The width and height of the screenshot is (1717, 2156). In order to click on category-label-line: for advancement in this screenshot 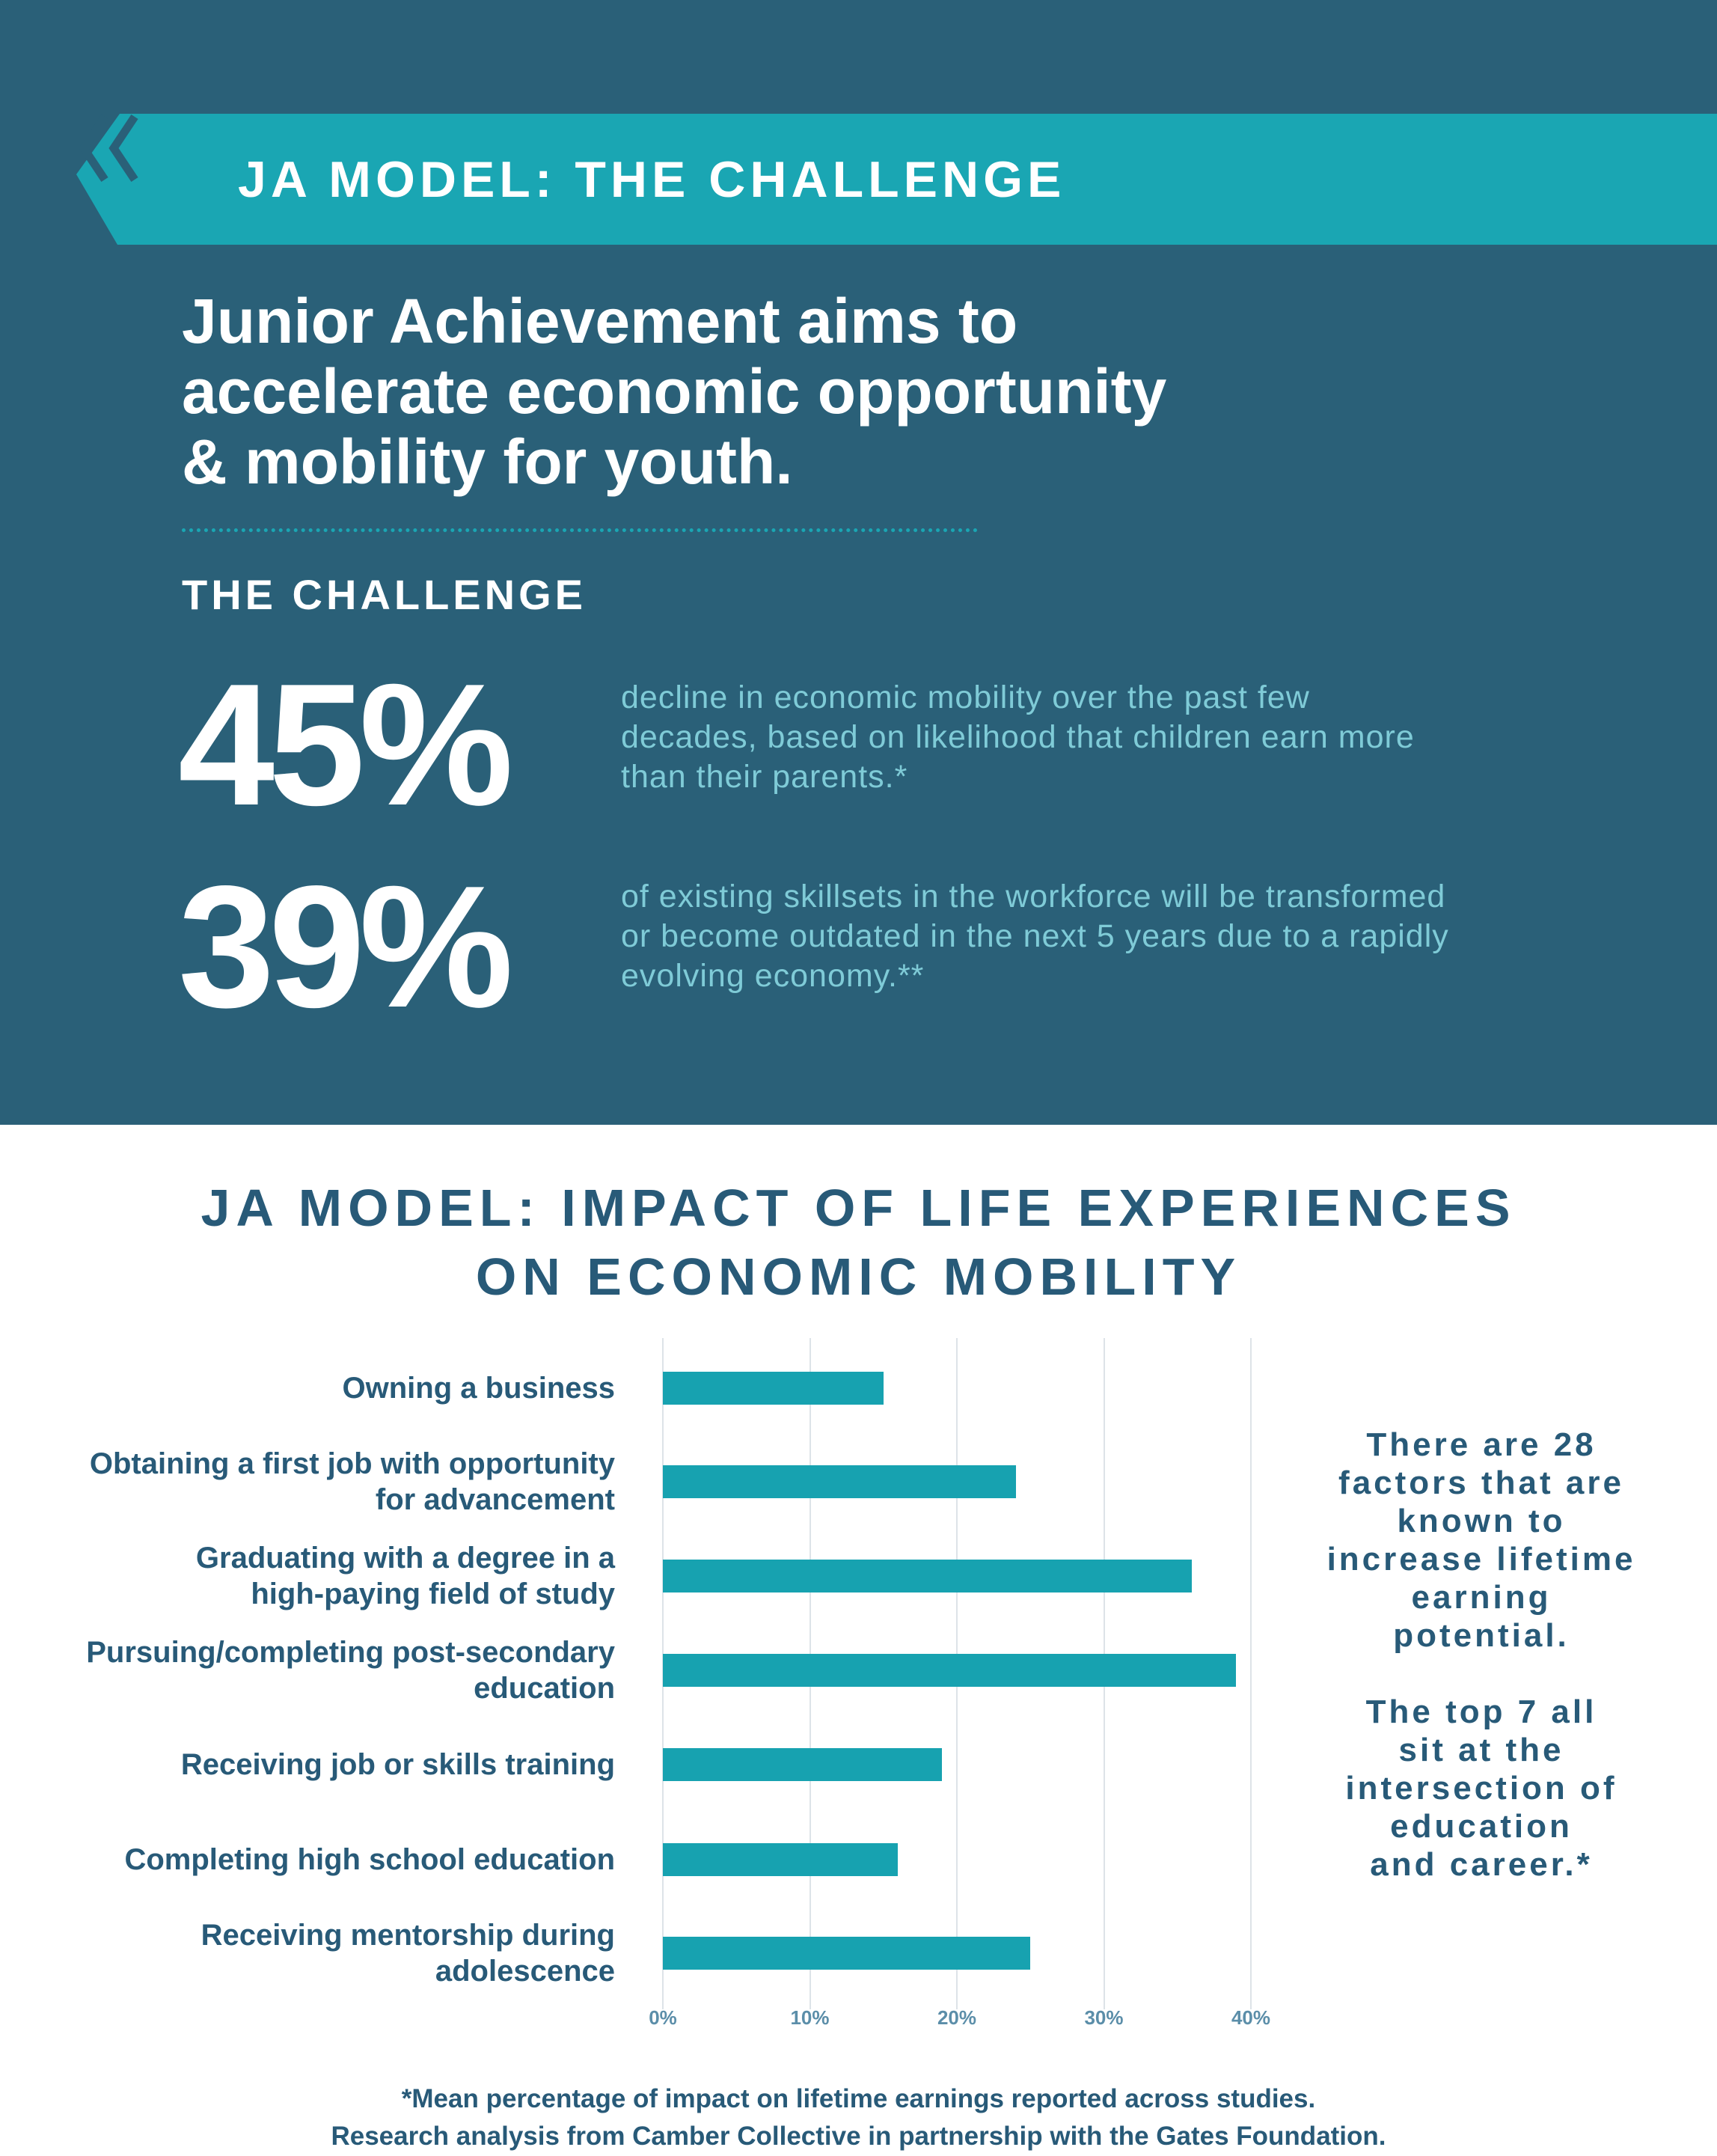, I will do `click(495, 1499)`.